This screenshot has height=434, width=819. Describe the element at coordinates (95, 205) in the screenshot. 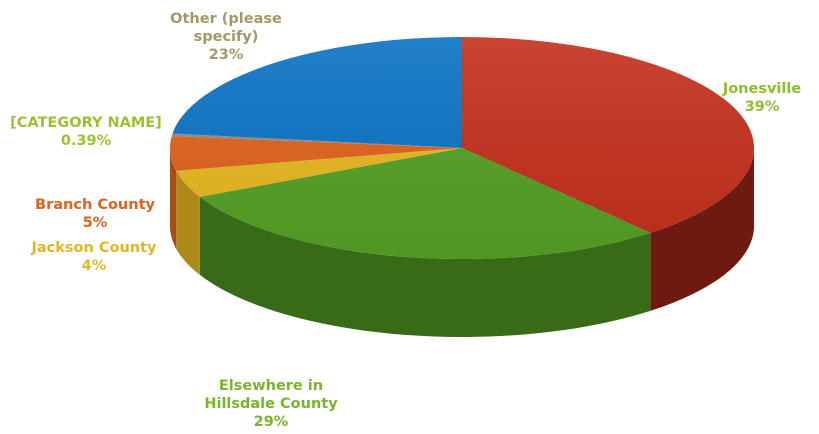

I see `label-branch-name: Branch County` at that location.